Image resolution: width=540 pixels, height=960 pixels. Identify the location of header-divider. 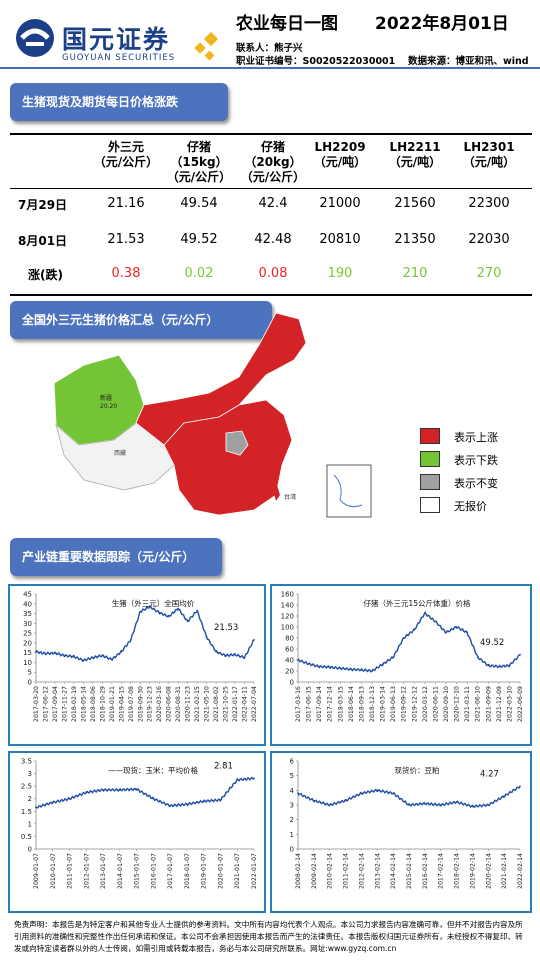
(270, 68).